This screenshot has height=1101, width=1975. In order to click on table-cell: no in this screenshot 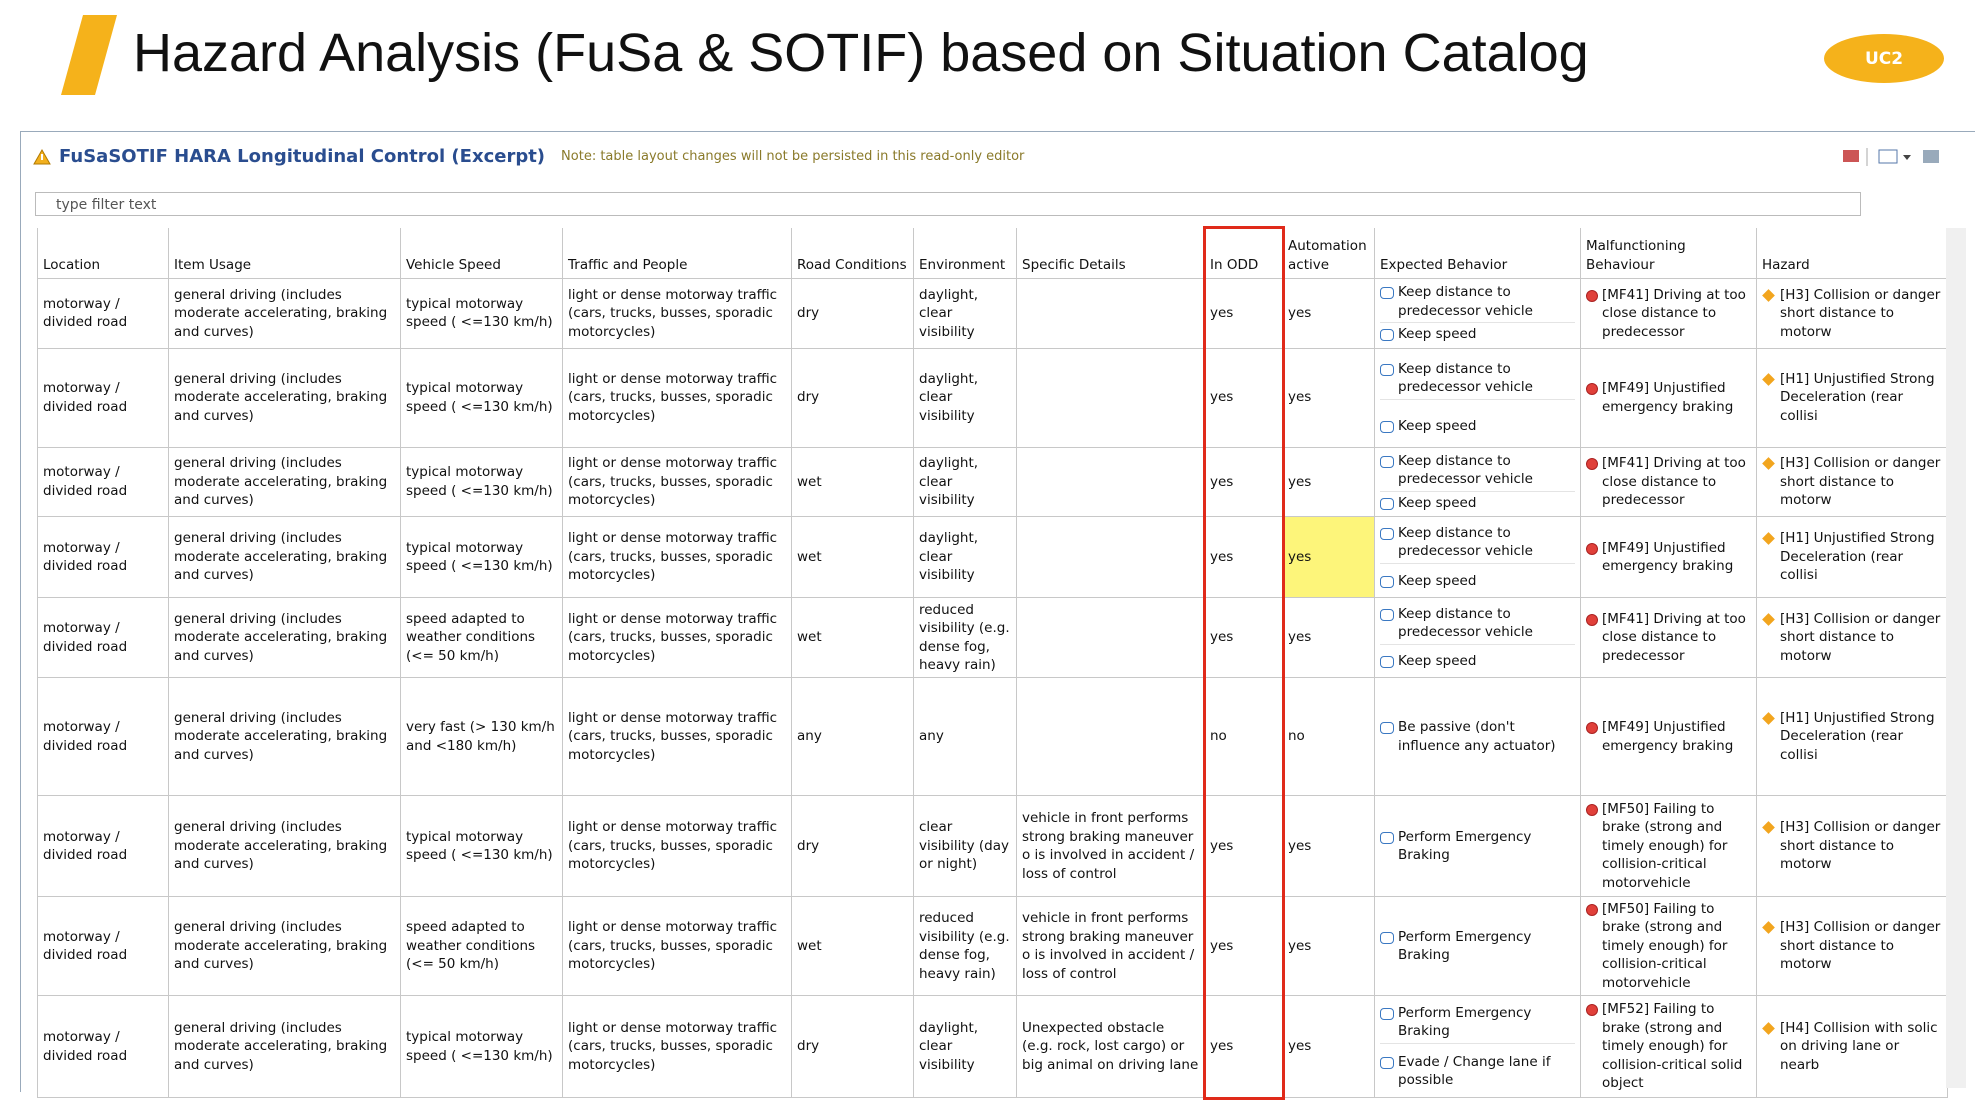, I will do `click(1243, 736)`.